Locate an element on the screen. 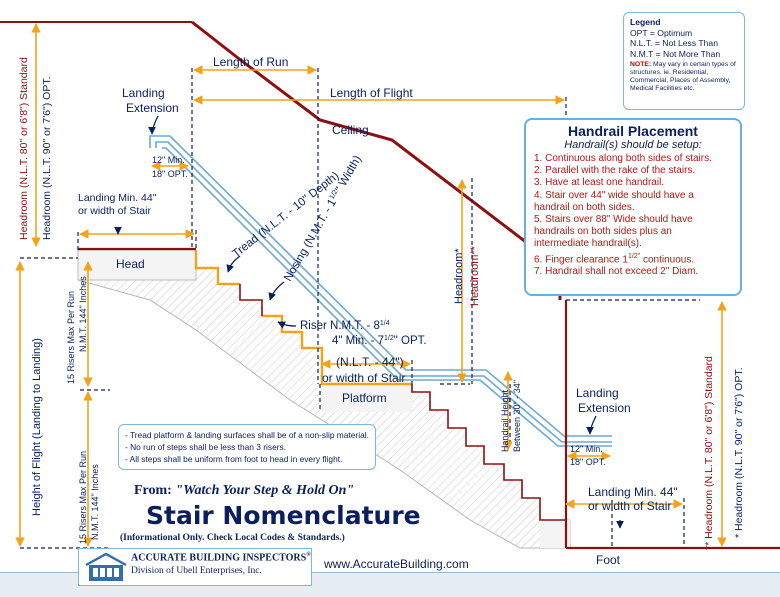 The image size is (780, 597). handrail-item: intermediate handrail(s). is located at coordinates (588, 244).